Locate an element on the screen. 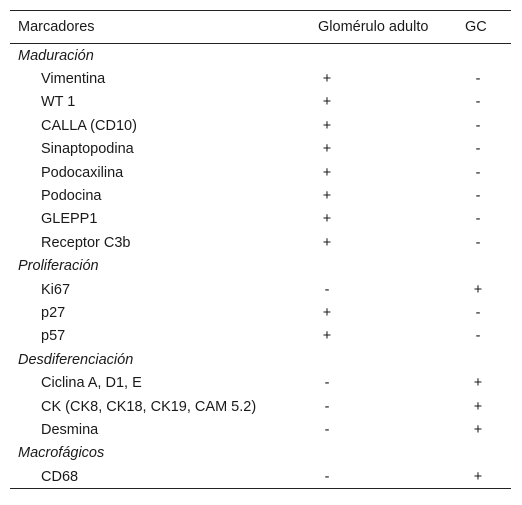 The image size is (522, 505). marker-name: Sinaptopodina is located at coordinates (87, 149).